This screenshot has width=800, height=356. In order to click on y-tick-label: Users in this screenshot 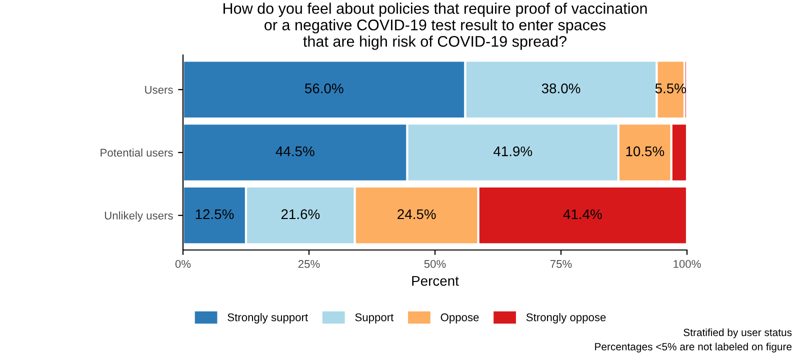, I will do `click(159, 90)`.